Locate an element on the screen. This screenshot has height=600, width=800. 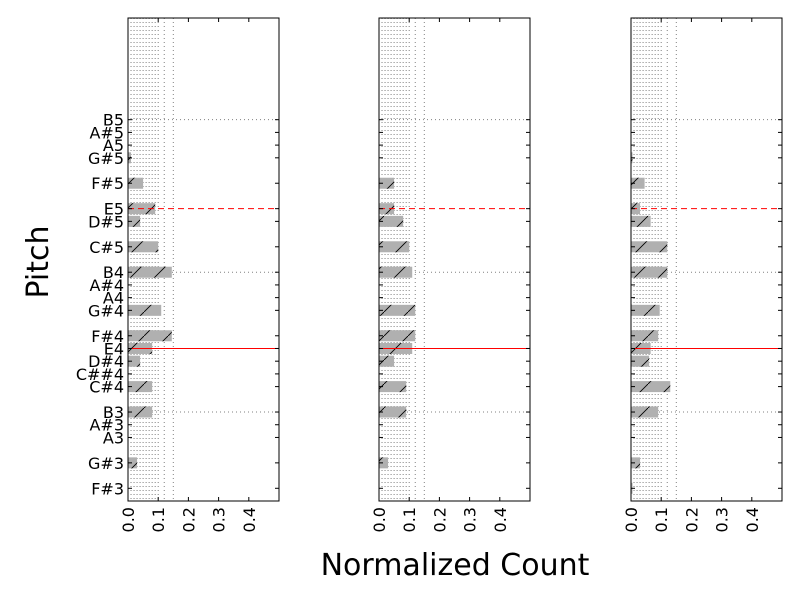
y-tick-label: G#4 is located at coordinates (106, 310).